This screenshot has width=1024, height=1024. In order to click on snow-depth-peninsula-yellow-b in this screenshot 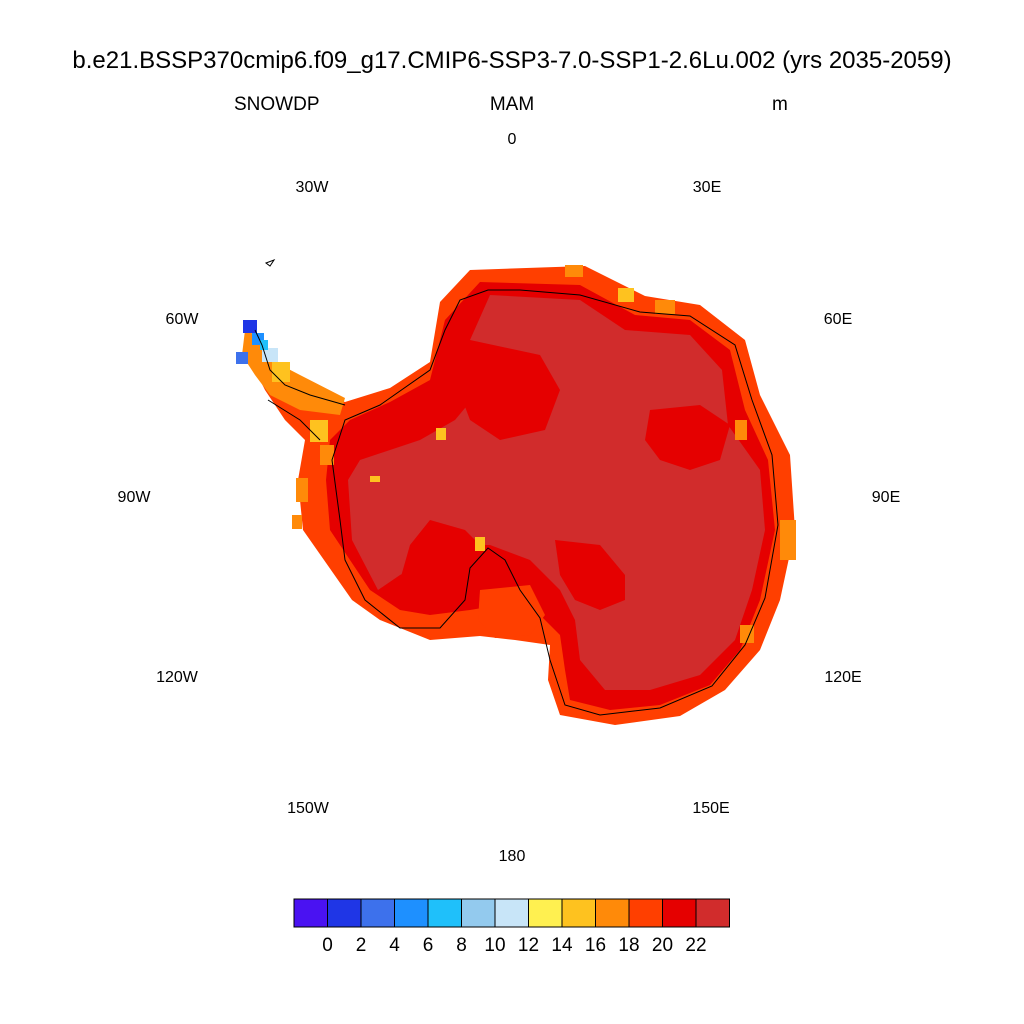, I will do `click(319, 431)`.